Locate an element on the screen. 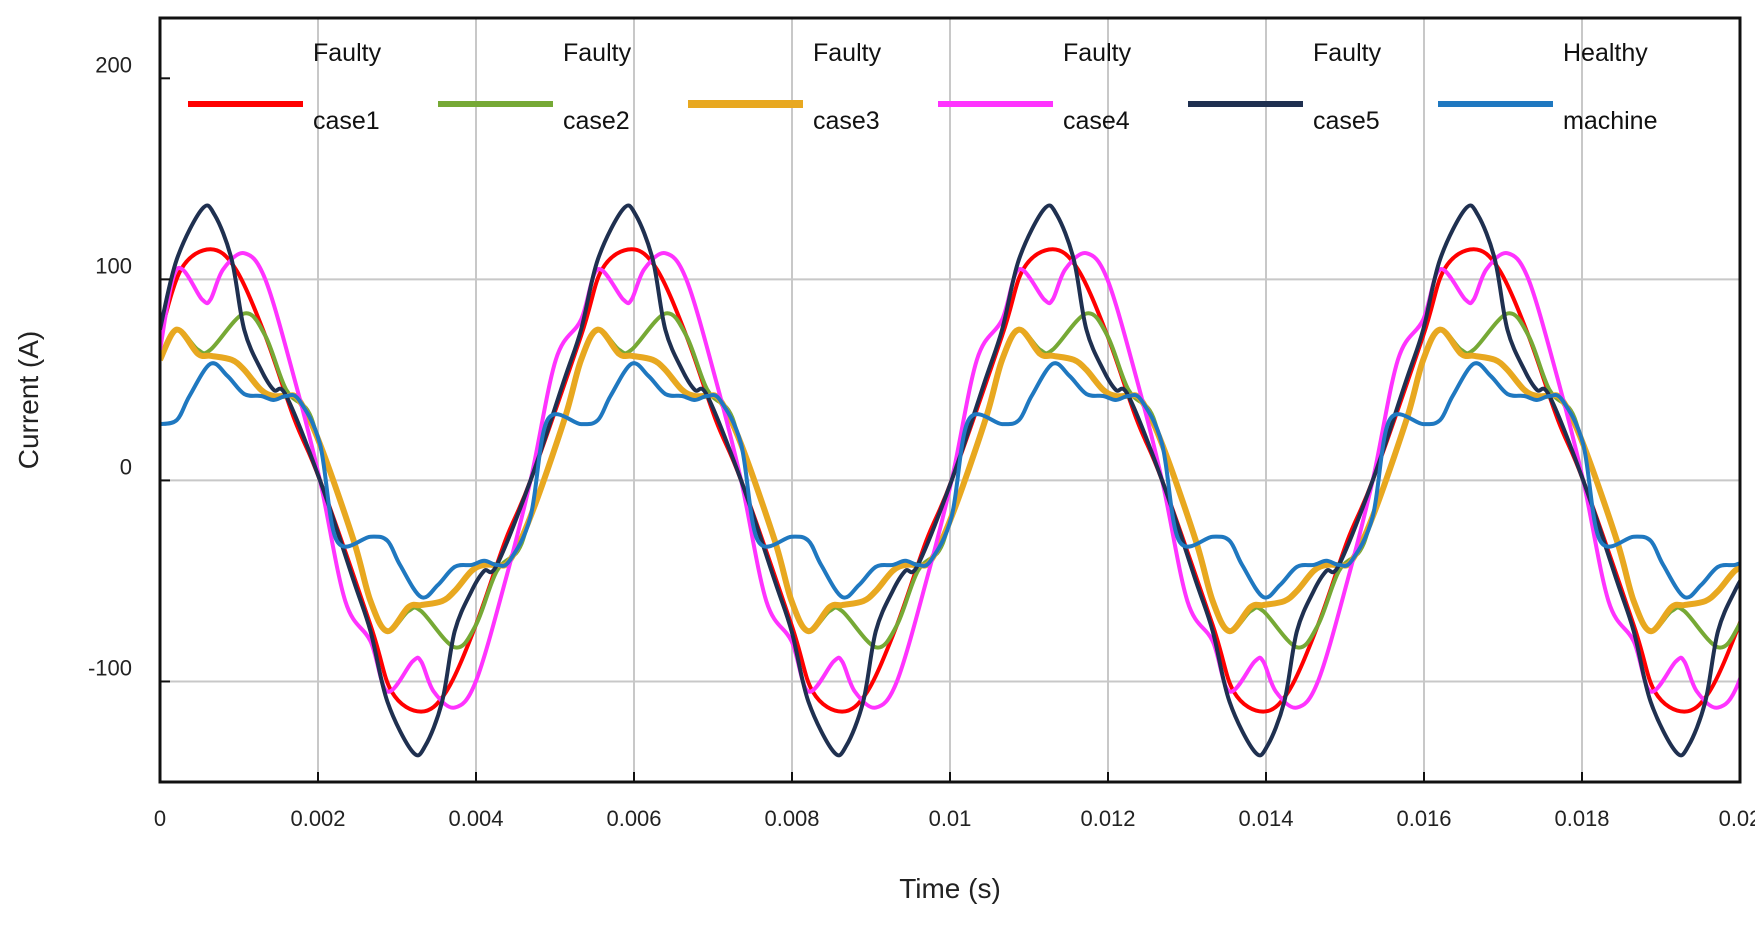  legend-label-4: case4 is located at coordinates (1096, 121).